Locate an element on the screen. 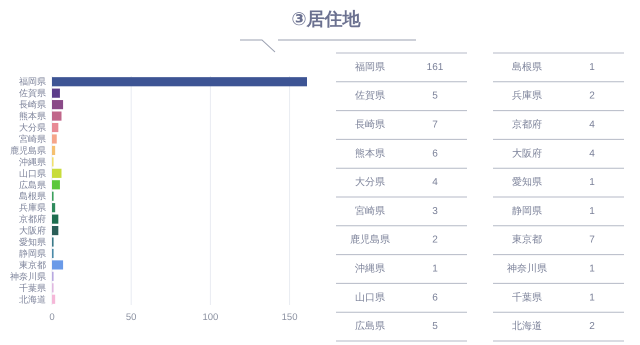 The image size is (640, 345). y-tick-label: 愛知県 is located at coordinates (32, 242).